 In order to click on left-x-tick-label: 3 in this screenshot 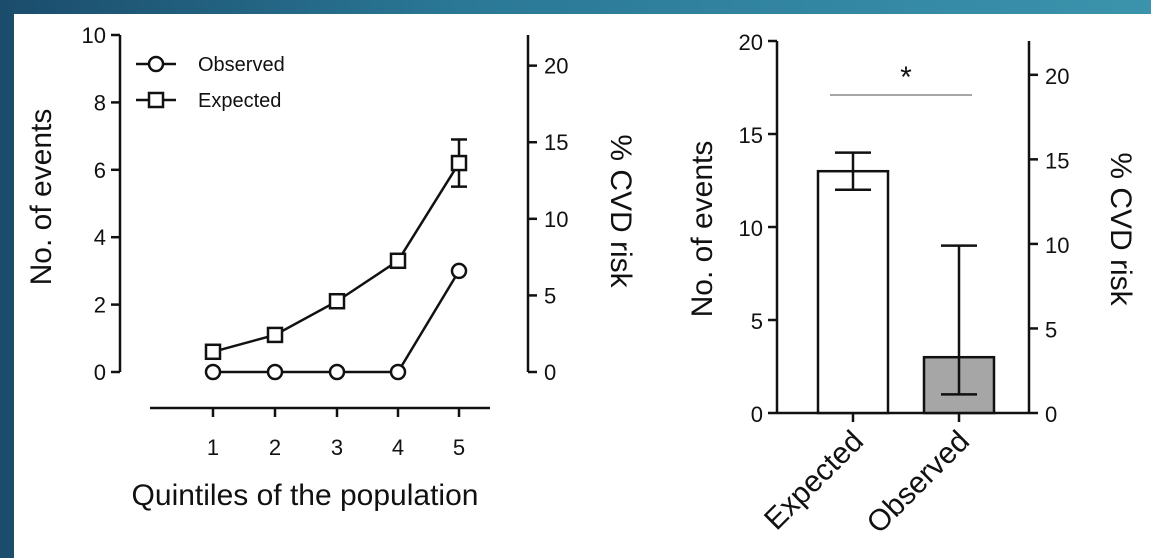, I will do `click(337, 447)`.